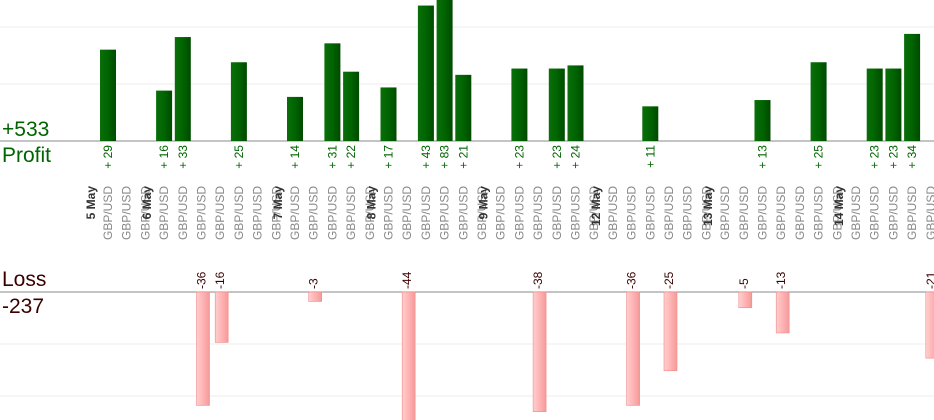  Describe the element at coordinates (708, 206) in the screenshot. I see `category-date-label: 13 May` at that location.